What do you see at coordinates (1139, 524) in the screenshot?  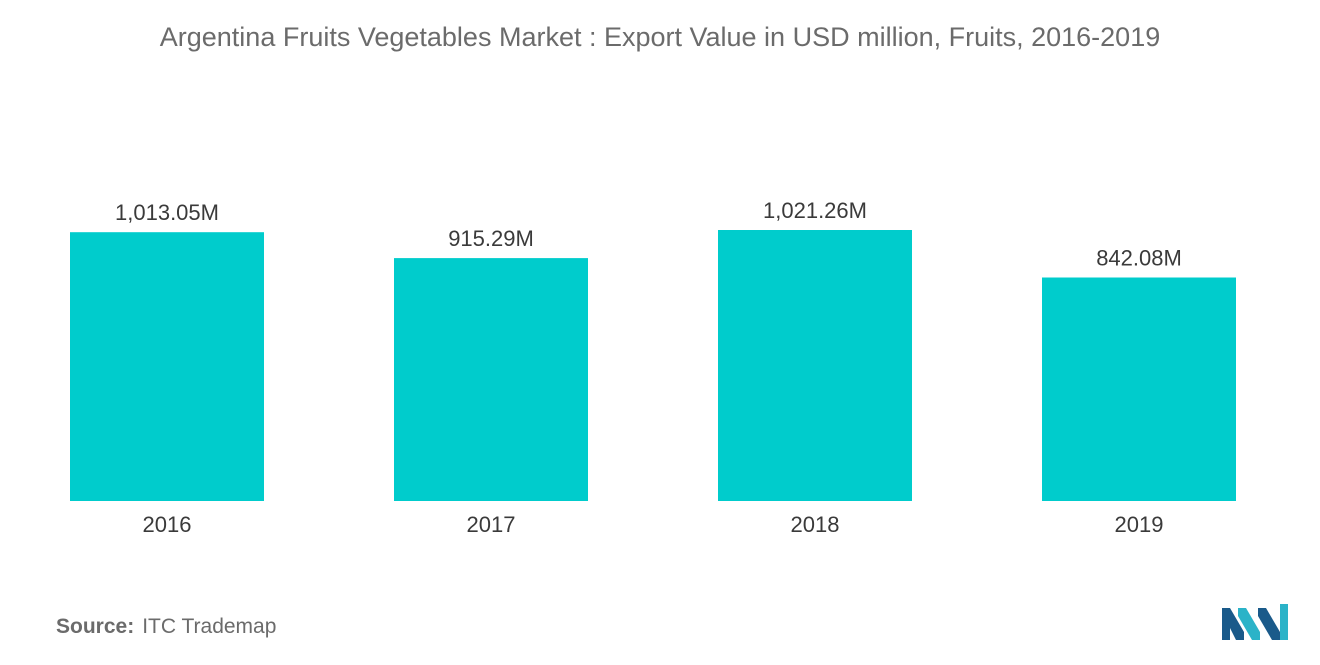 I see `x-tick-2019: 2019` at bounding box center [1139, 524].